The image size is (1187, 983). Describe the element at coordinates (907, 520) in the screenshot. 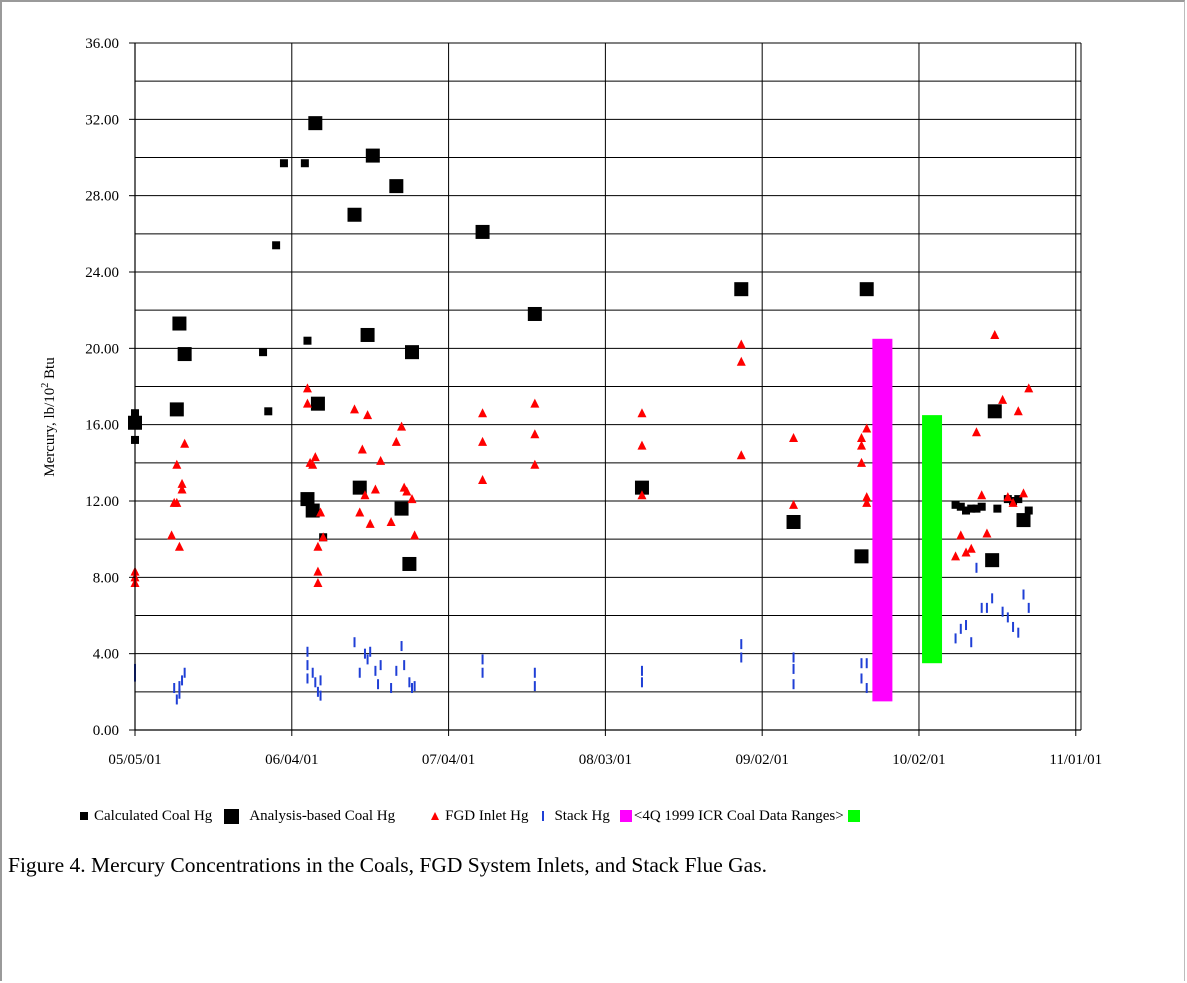

I see `range-bars` at that location.